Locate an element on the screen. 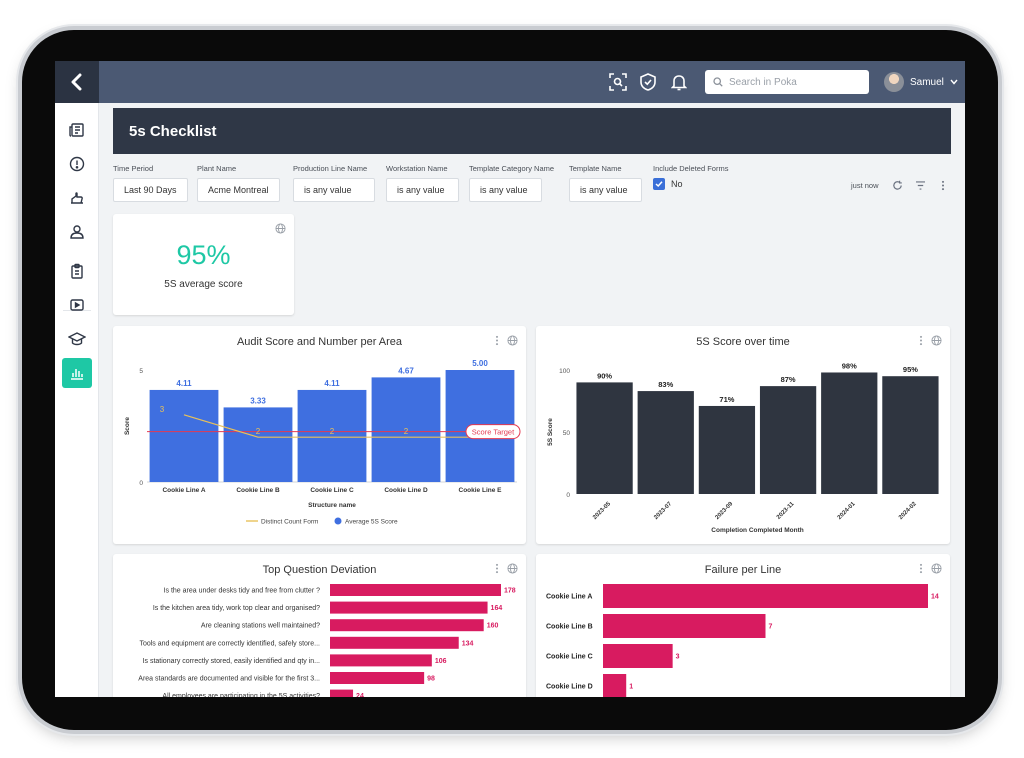 Image resolution: width=1024 pixels, height=758 pixels. x-tick-label: 2023-05 is located at coordinates (602, 511).